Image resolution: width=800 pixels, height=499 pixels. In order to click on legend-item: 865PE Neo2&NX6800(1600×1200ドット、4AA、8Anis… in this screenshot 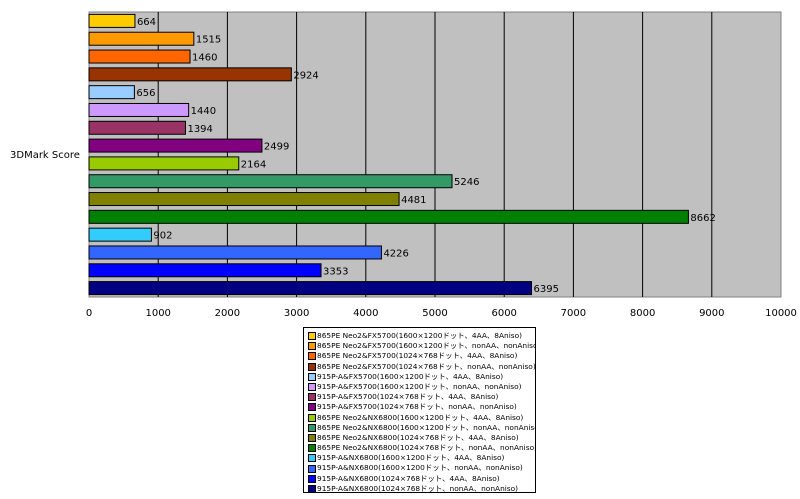, I will do `click(421, 418)`.